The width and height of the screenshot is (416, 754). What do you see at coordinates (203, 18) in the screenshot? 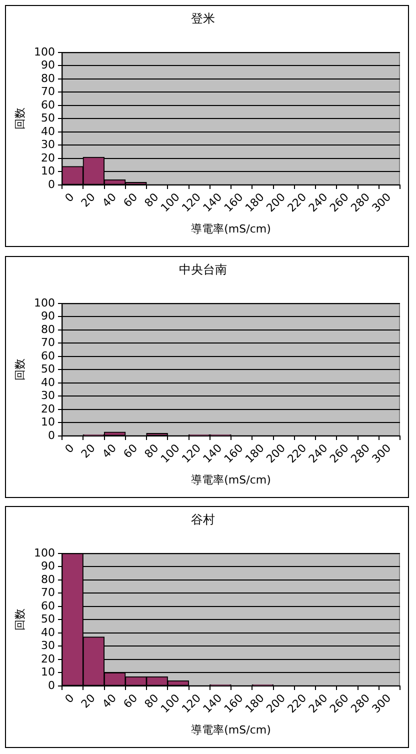
I see `chart-title: 登米` at bounding box center [203, 18].